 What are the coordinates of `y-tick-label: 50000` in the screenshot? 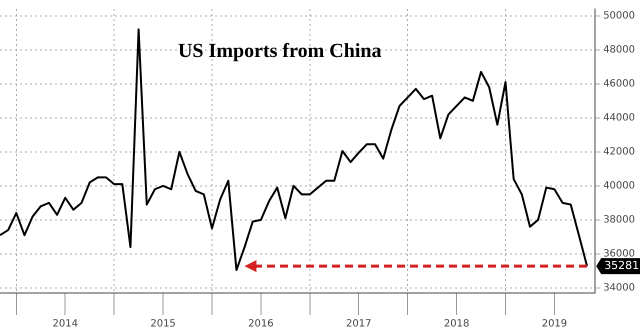 It's located at (619, 16).